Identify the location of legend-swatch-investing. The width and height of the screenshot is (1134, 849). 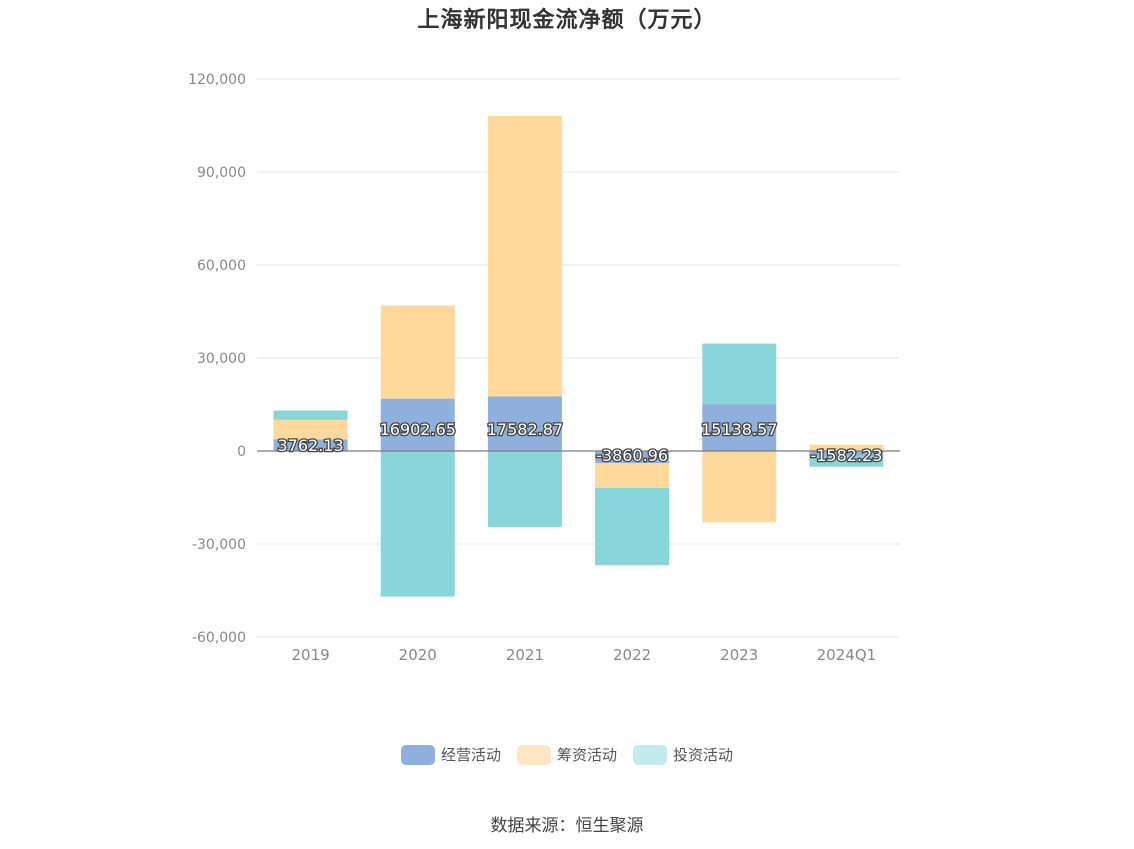
(650, 754).